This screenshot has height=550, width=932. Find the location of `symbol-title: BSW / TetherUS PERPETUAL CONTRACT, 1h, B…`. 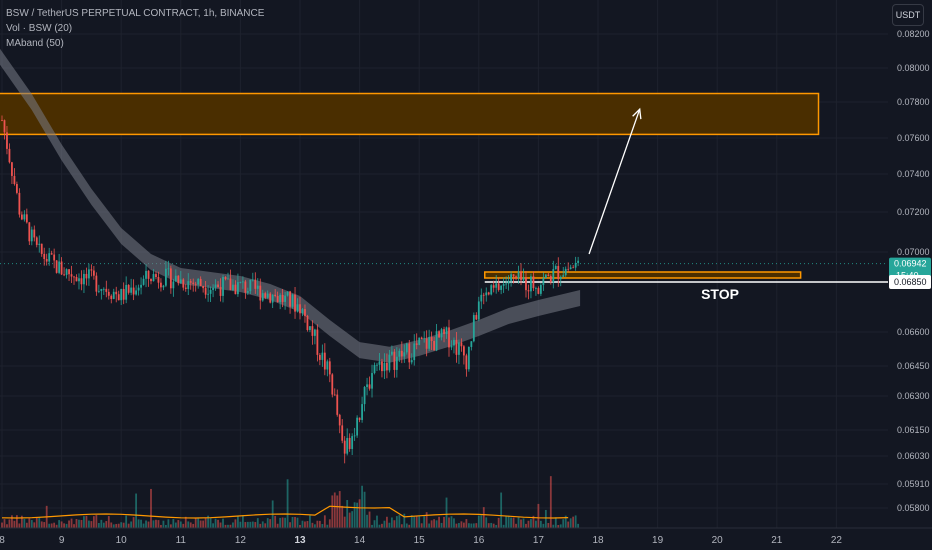

symbol-title: BSW / TetherUS PERPETUAL CONTRACT, 1h, B… is located at coordinates (135, 13).